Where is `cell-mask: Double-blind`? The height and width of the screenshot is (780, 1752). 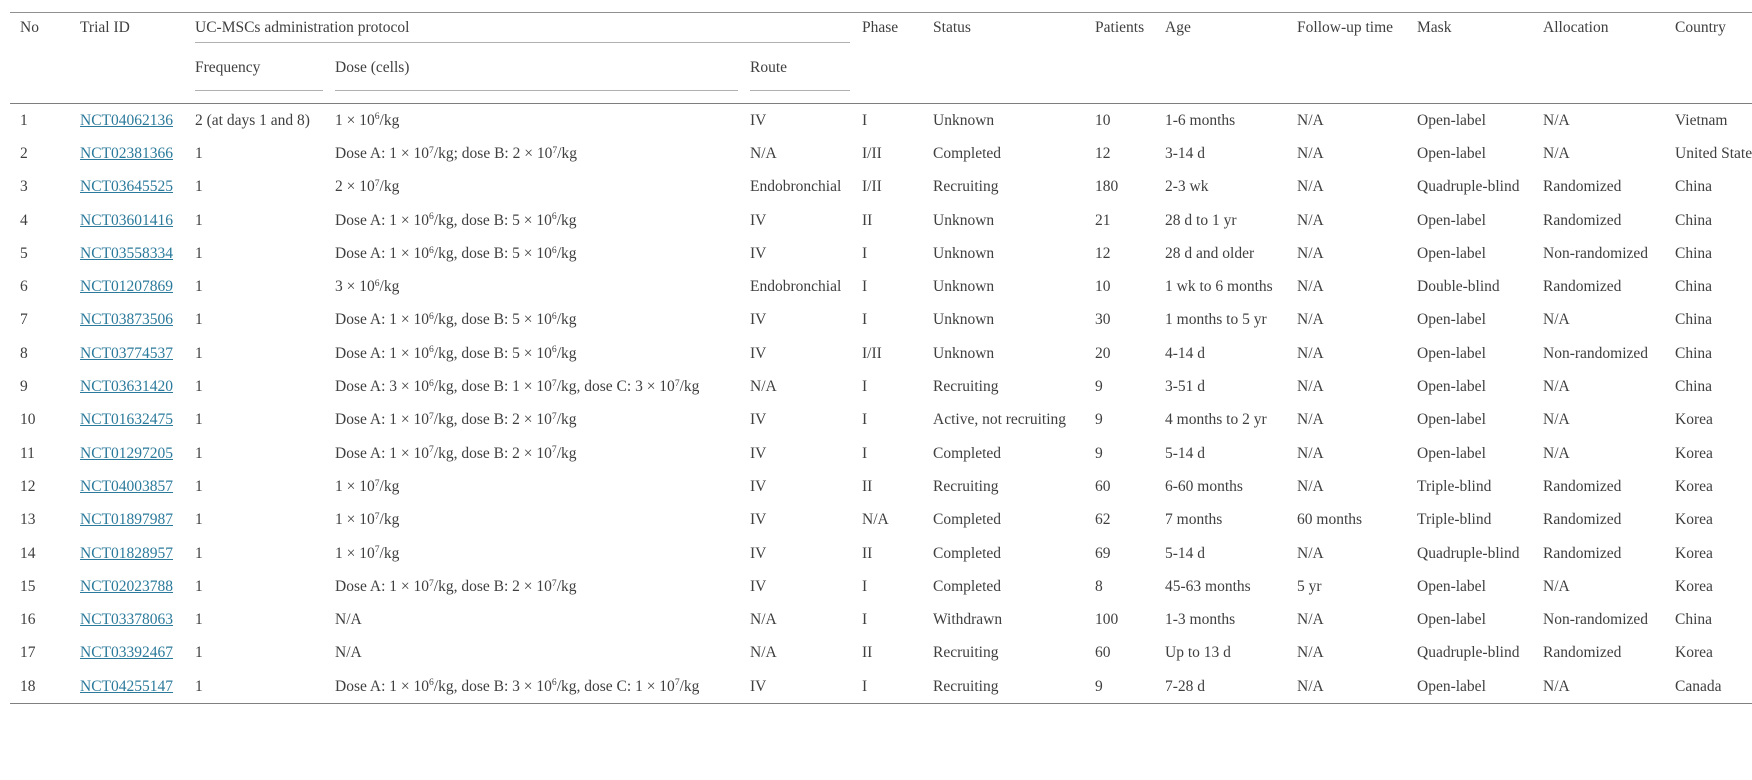
cell-mask: Double-blind is located at coordinates (1458, 287).